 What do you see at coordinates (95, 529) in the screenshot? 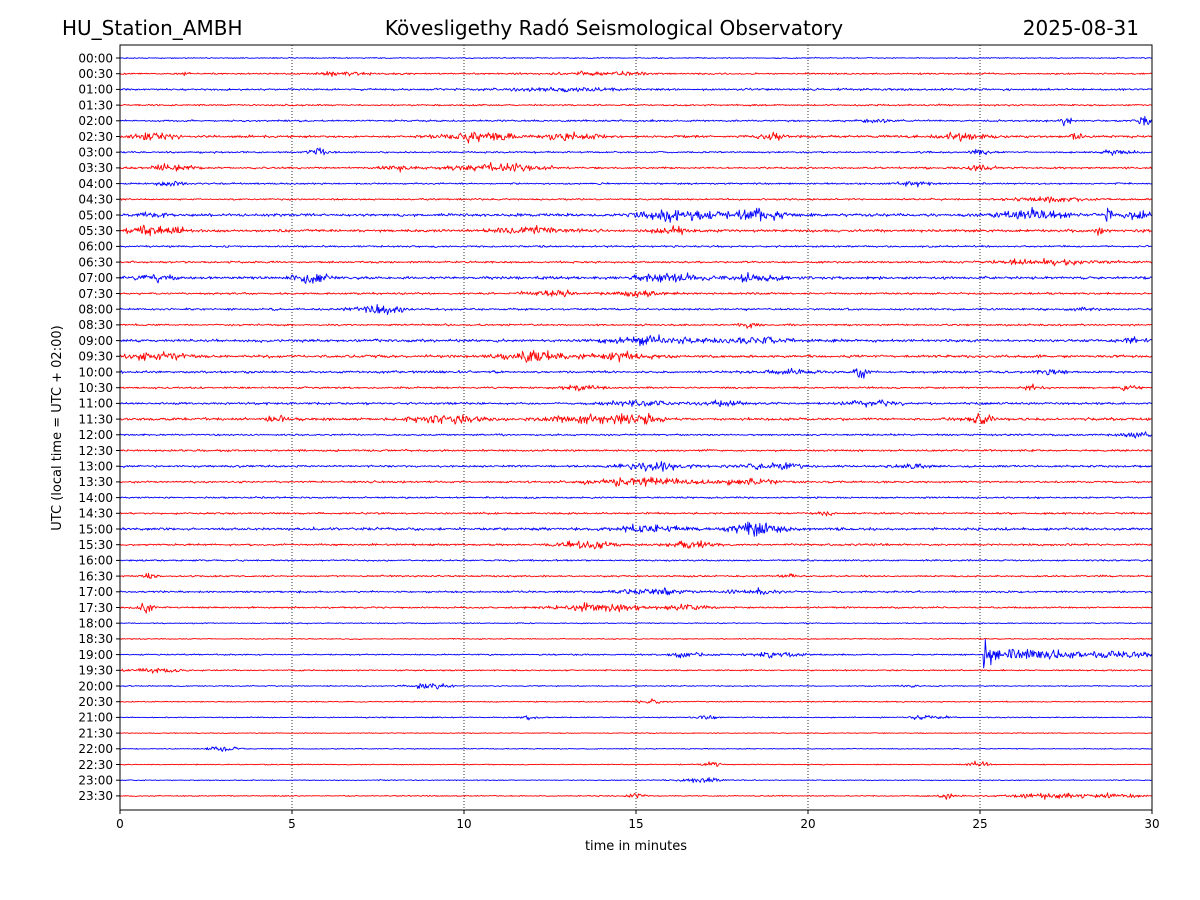
I see `y-tick-label: 15:00` at bounding box center [95, 529].